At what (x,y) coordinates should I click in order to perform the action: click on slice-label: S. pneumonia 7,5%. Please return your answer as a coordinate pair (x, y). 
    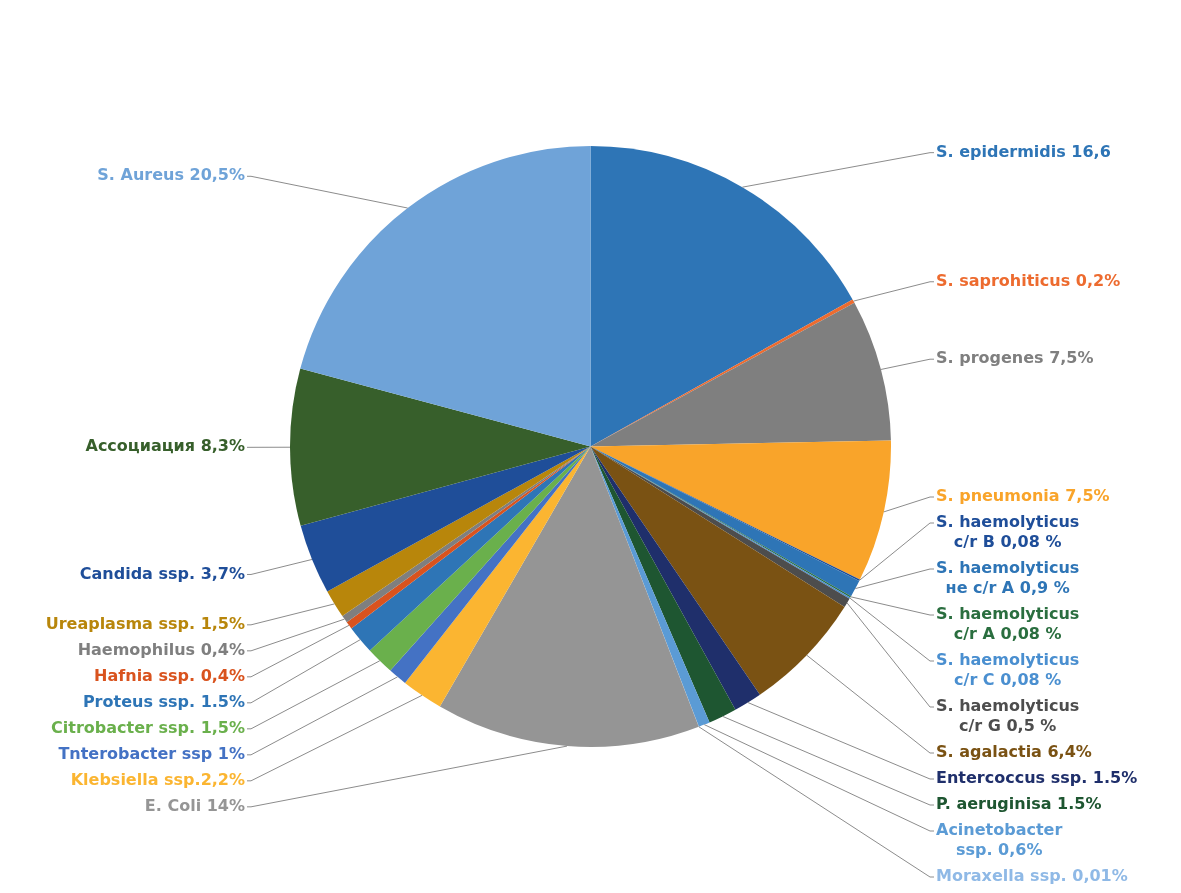
    Looking at the image, I should click on (1023, 496).